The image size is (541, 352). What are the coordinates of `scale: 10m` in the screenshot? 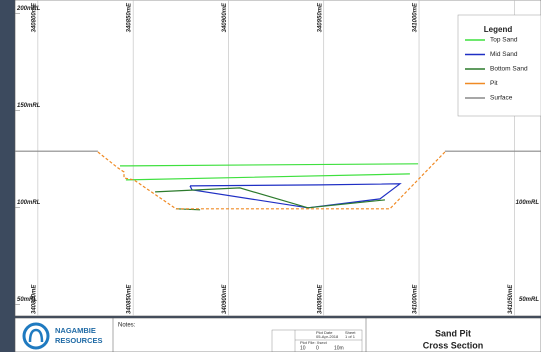 It's located at (339, 348).